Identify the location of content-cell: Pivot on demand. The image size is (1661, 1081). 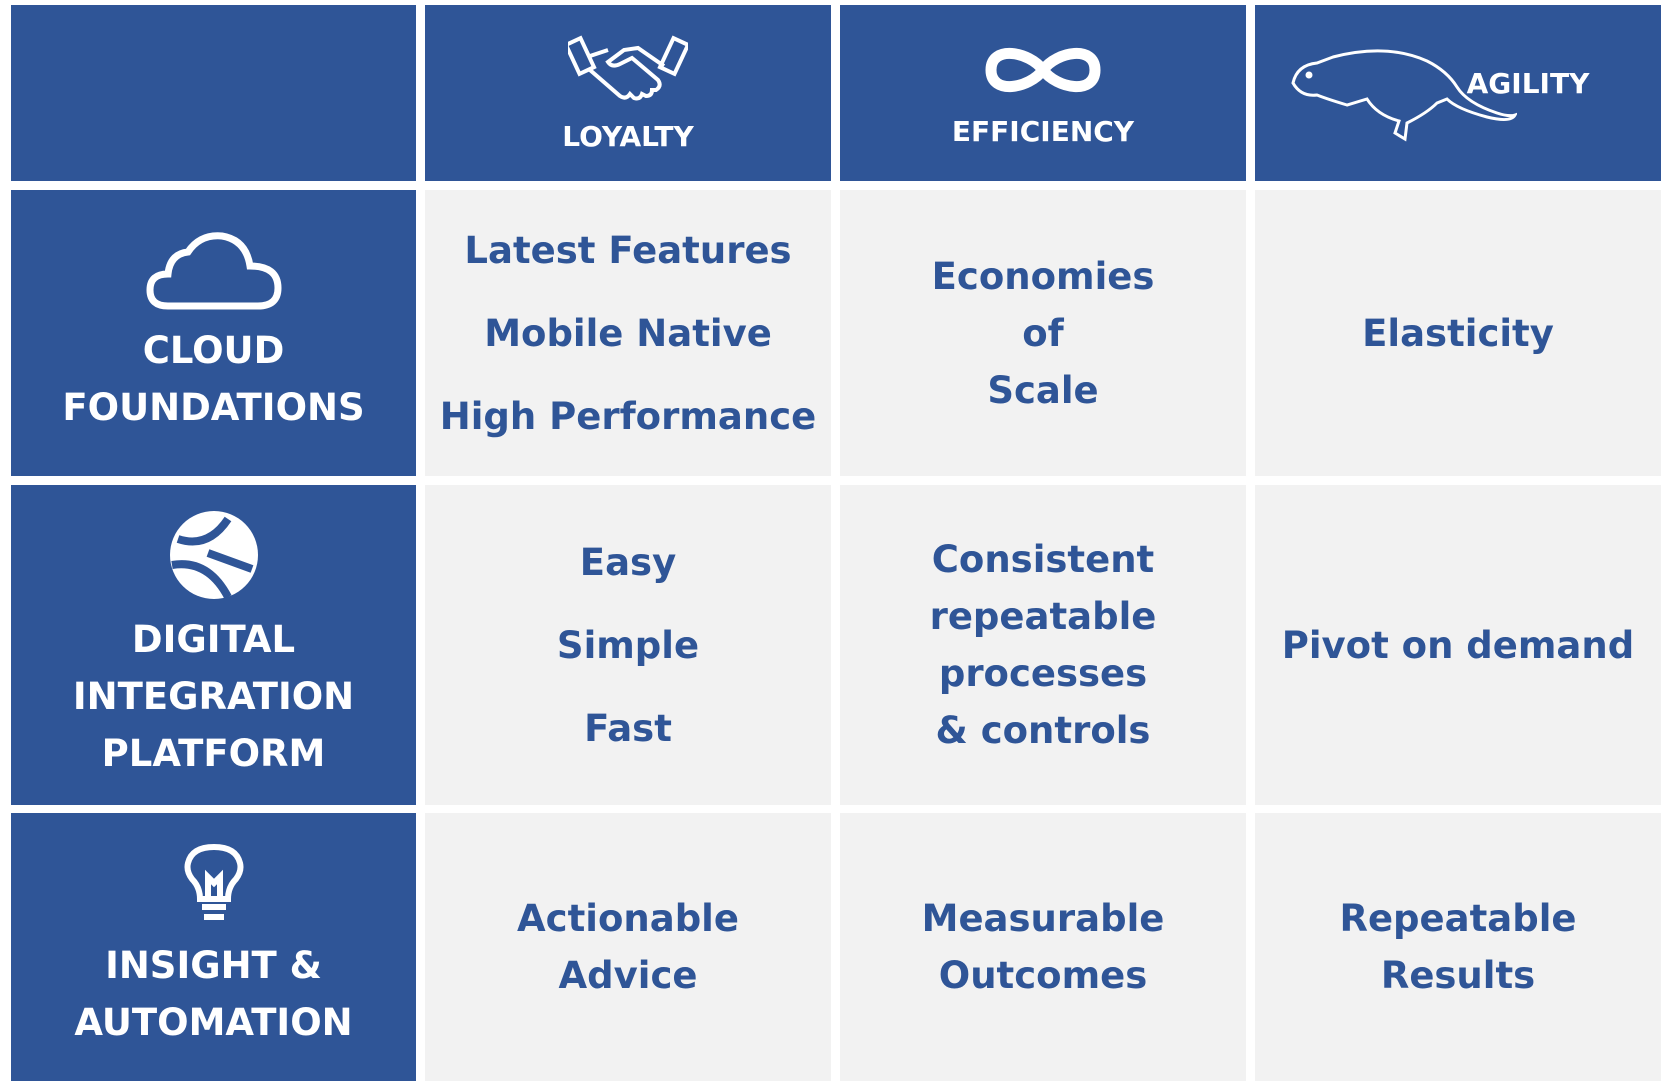
(1458, 645).